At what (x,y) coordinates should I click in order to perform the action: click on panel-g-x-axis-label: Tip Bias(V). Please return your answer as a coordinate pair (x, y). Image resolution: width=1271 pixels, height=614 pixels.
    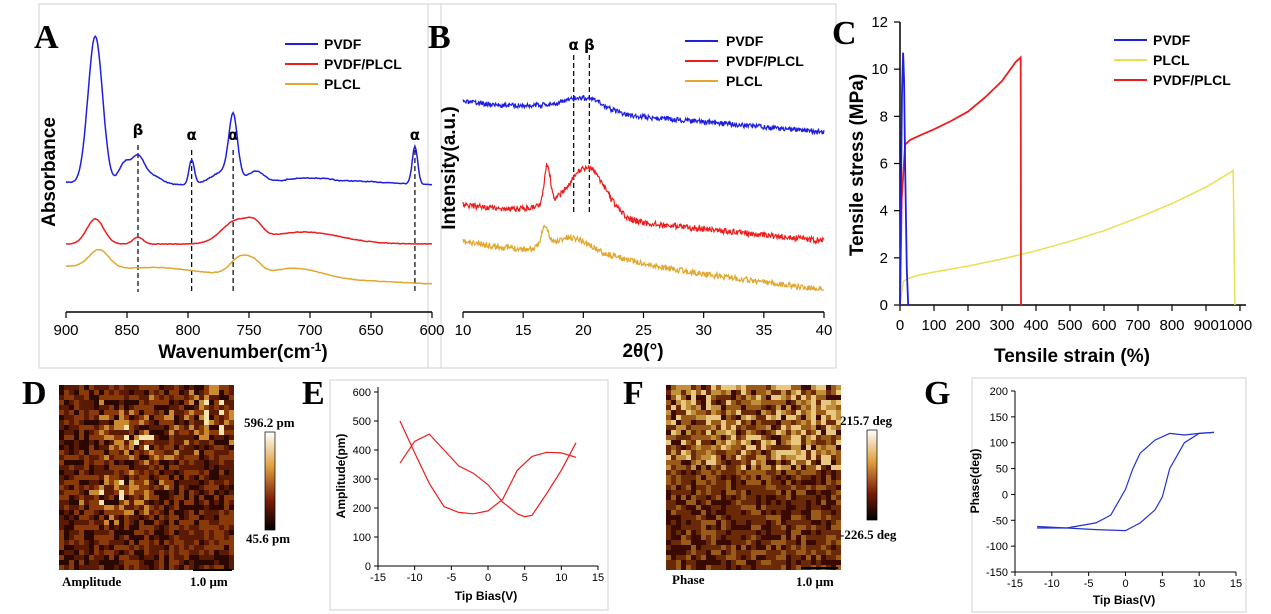
    Looking at the image, I should click on (1124, 600).